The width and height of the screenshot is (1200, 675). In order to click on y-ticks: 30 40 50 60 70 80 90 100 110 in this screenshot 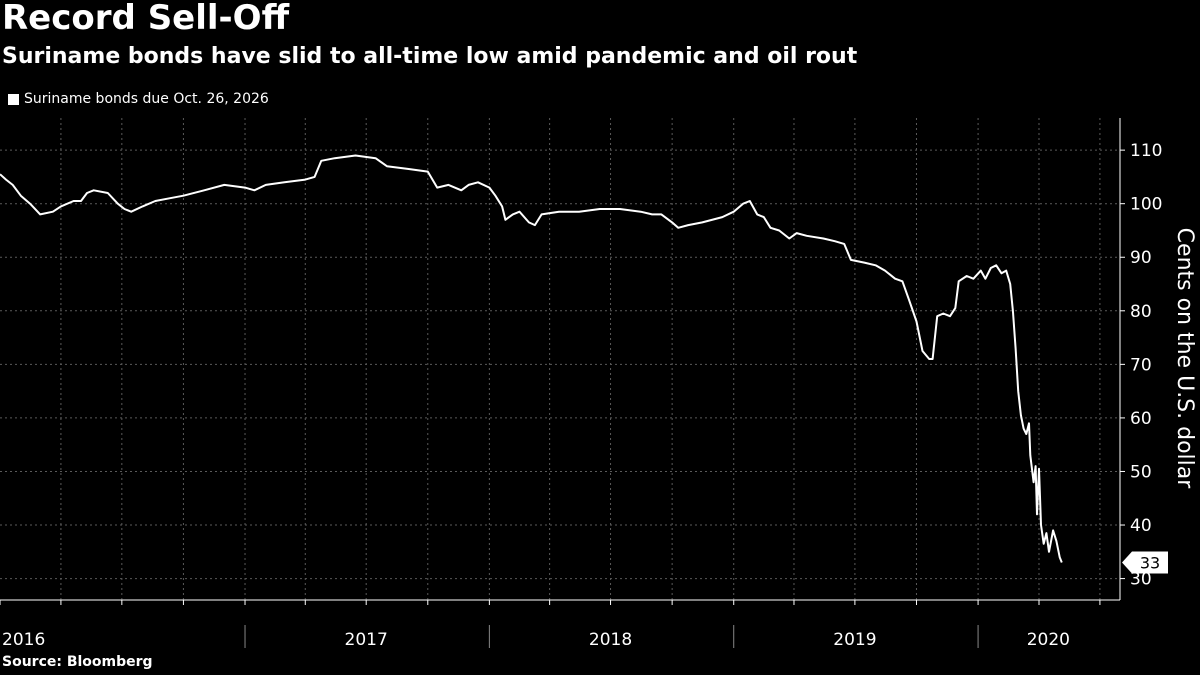, I will do `click(1141, 365)`.